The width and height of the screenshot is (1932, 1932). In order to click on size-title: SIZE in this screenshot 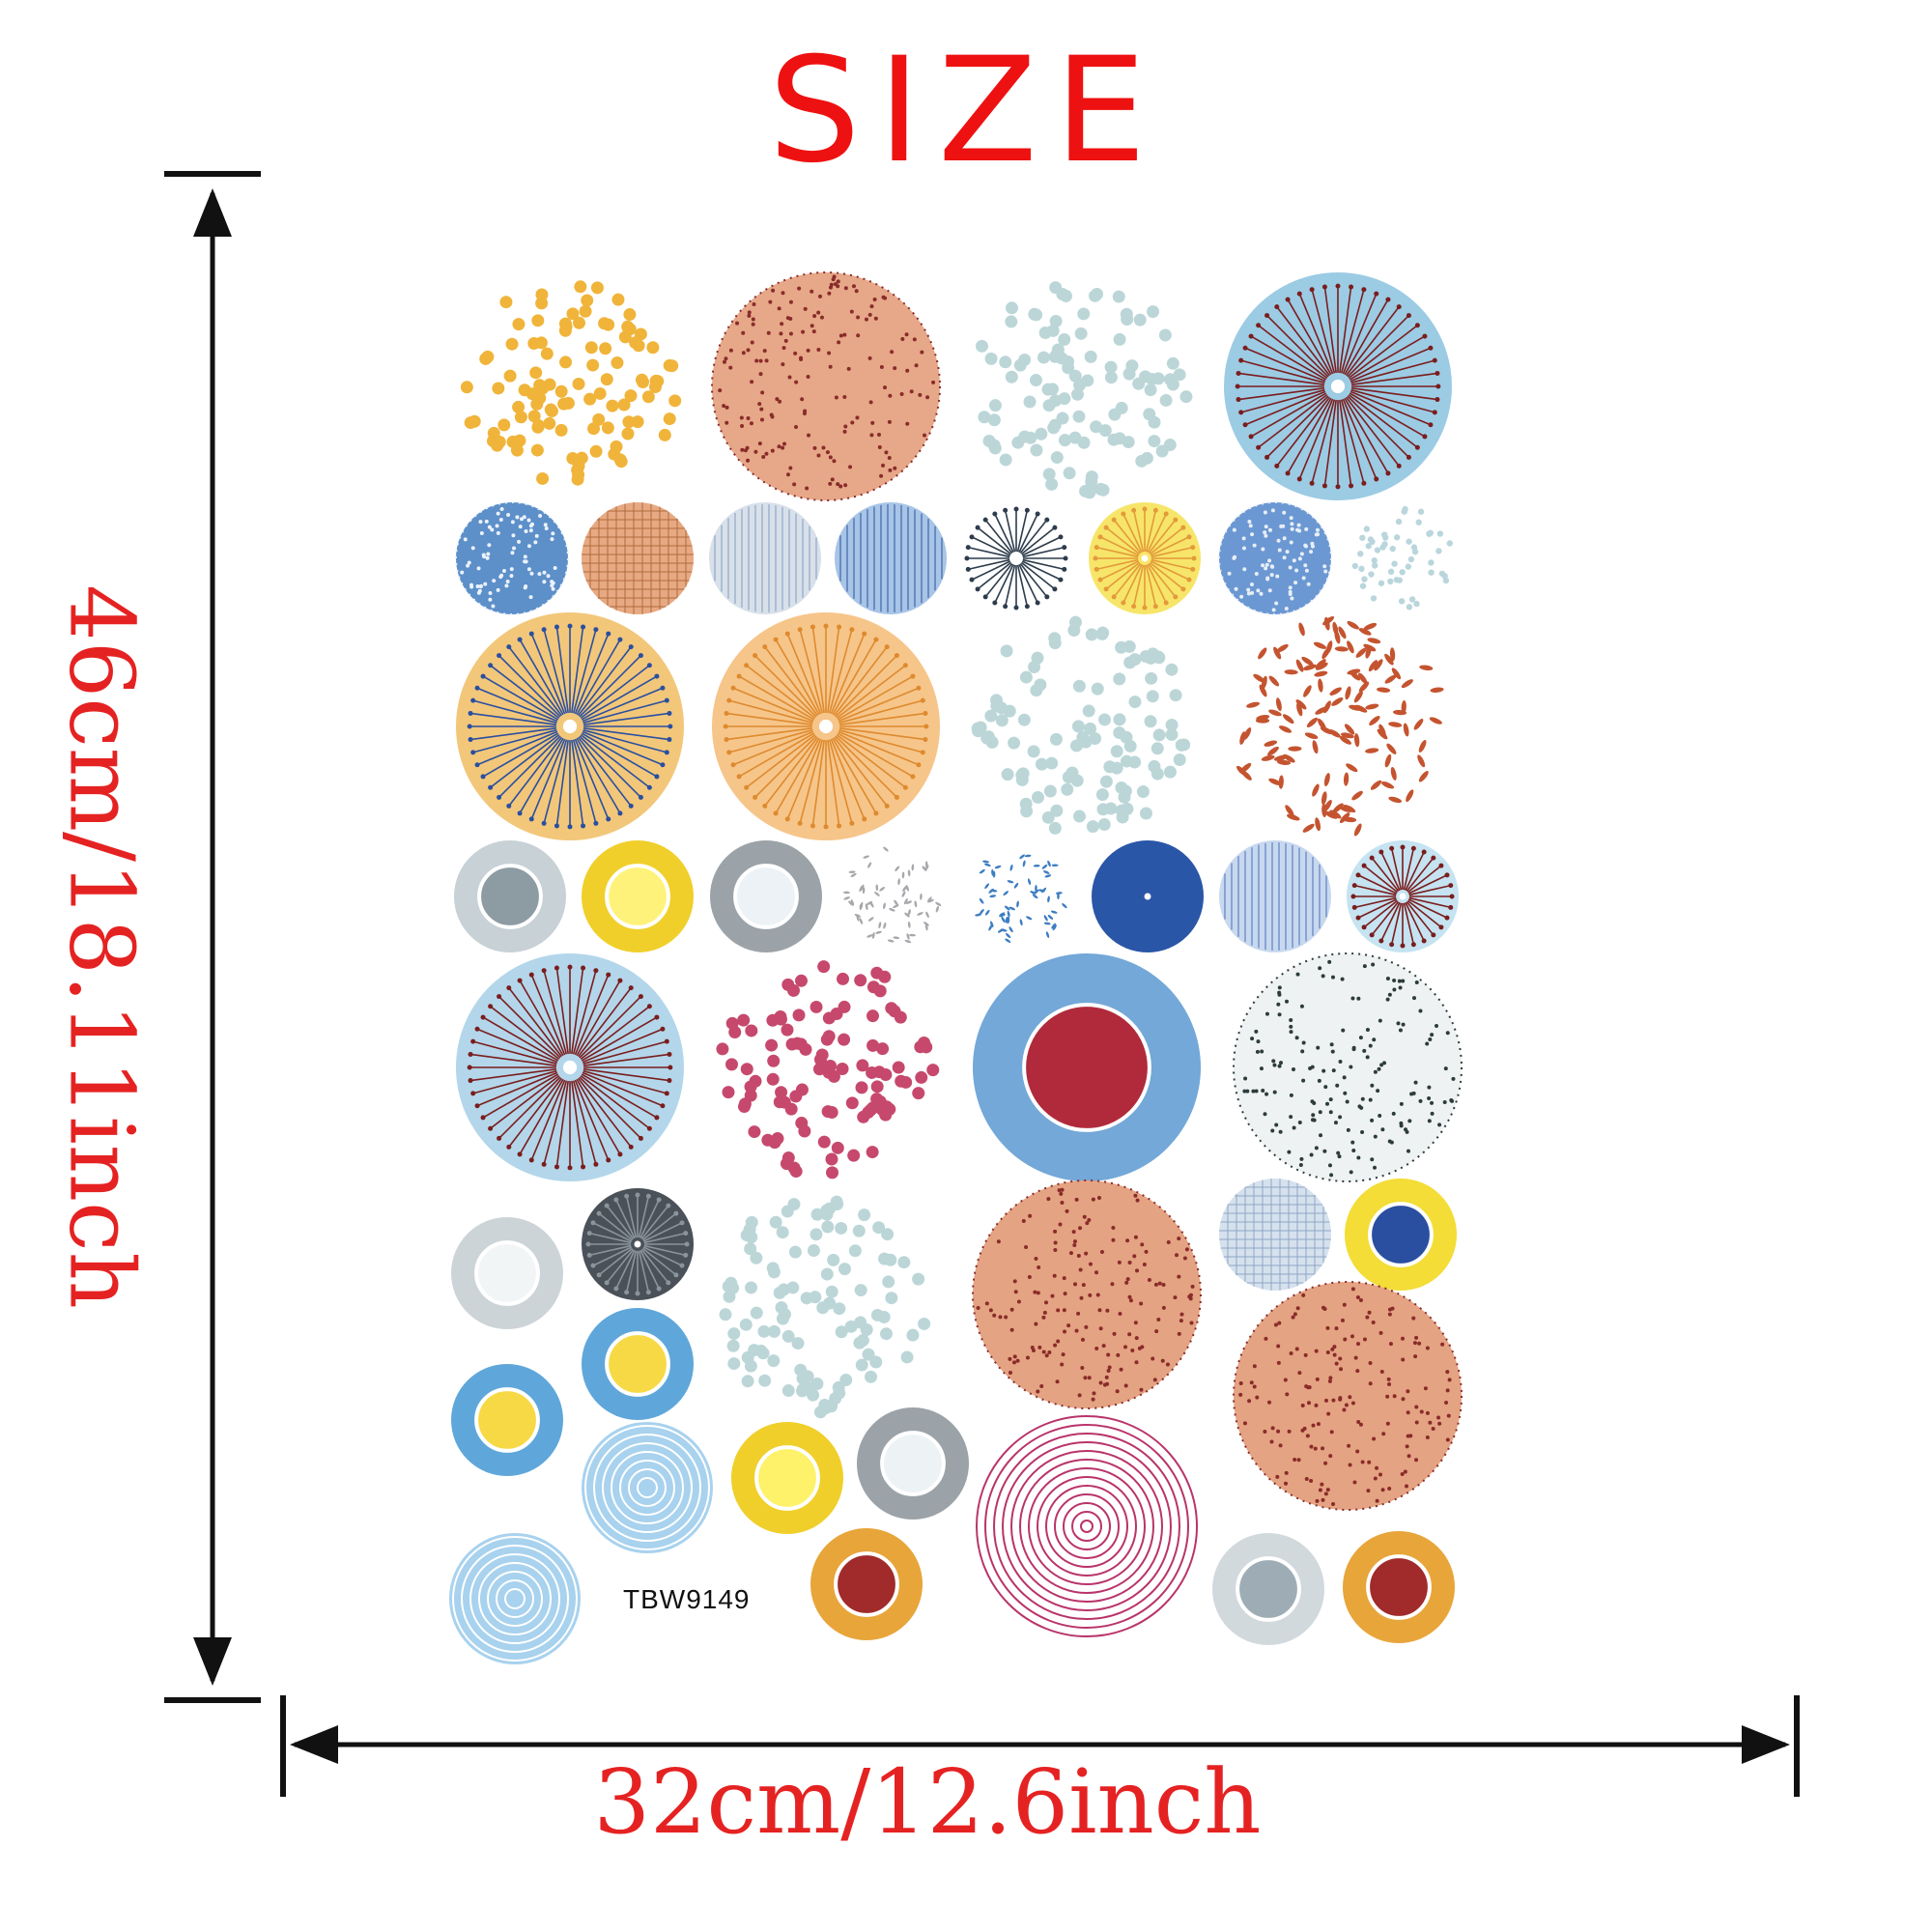, I will do `click(966, 111)`.